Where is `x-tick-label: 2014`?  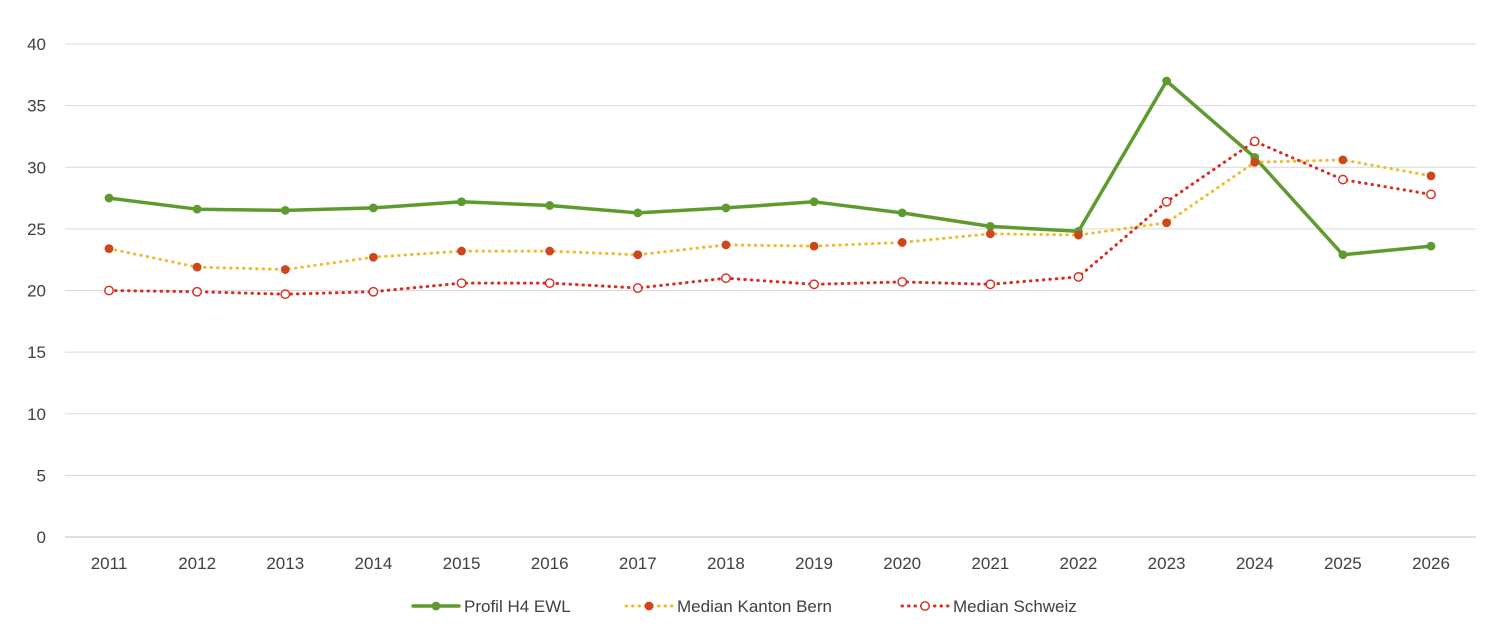
x-tick-label: 2014 is located at coordinates (373, 563).